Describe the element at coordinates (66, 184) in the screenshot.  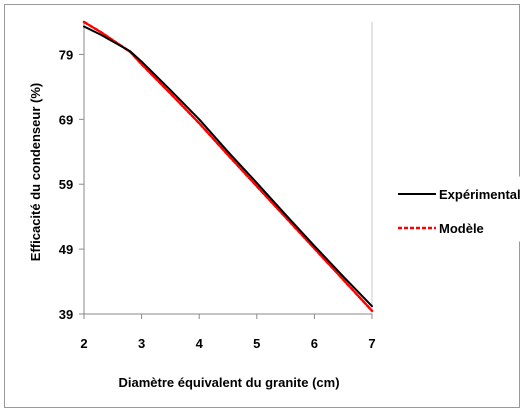
I see `y-tick-label: 59` at that location.